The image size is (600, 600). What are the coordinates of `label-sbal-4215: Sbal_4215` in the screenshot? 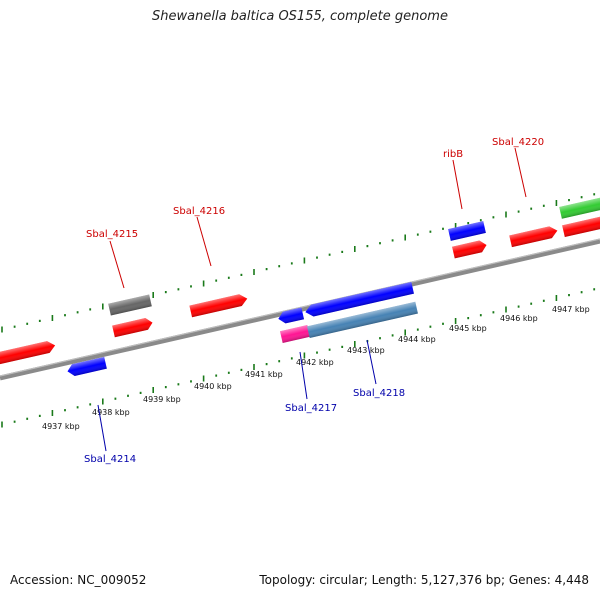 It's located at (112, 234).